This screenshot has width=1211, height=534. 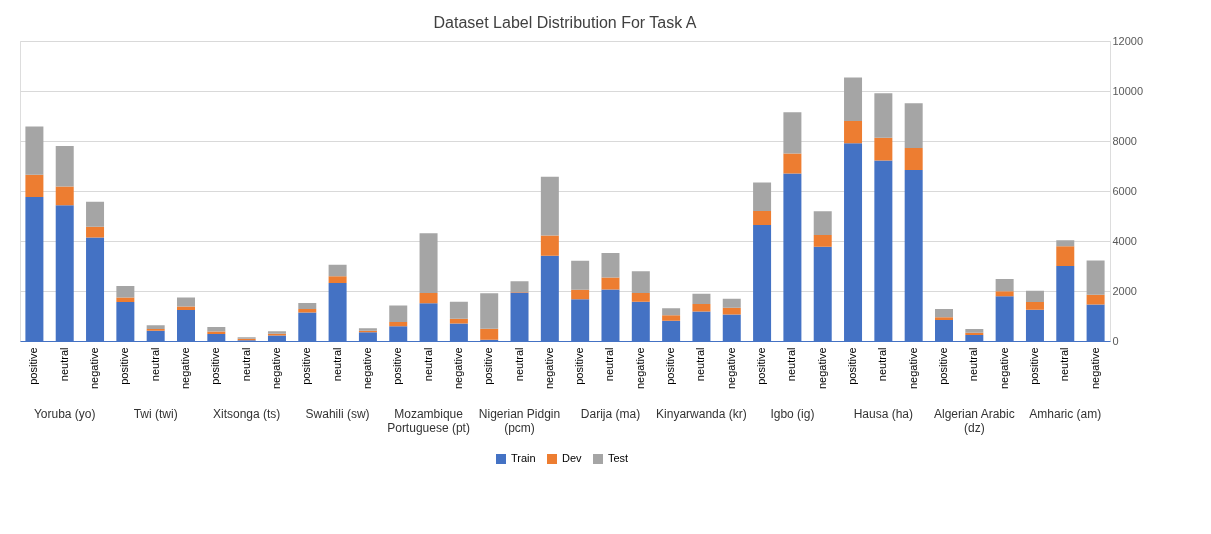 I want to click on y-tick-label: 8000, so click(x=1124, y=140).